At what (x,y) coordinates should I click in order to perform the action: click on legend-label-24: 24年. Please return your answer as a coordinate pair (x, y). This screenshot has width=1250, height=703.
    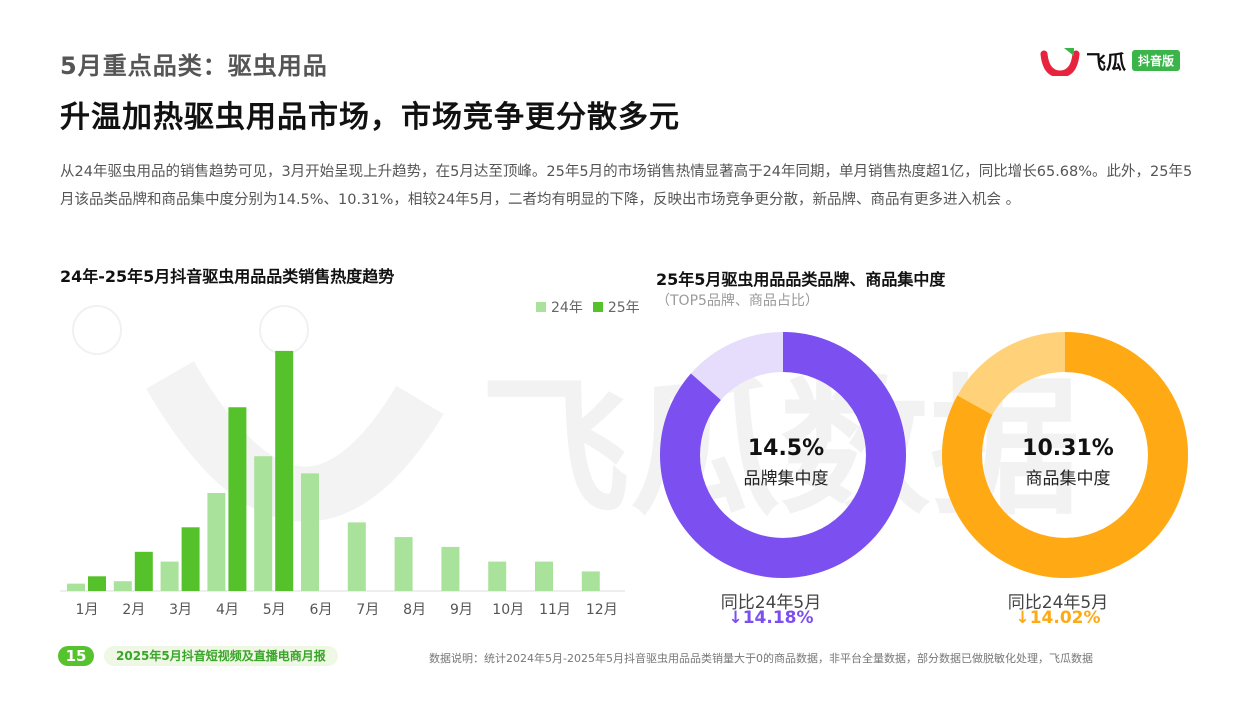
    Looking at the image, I should click on (567, 308).